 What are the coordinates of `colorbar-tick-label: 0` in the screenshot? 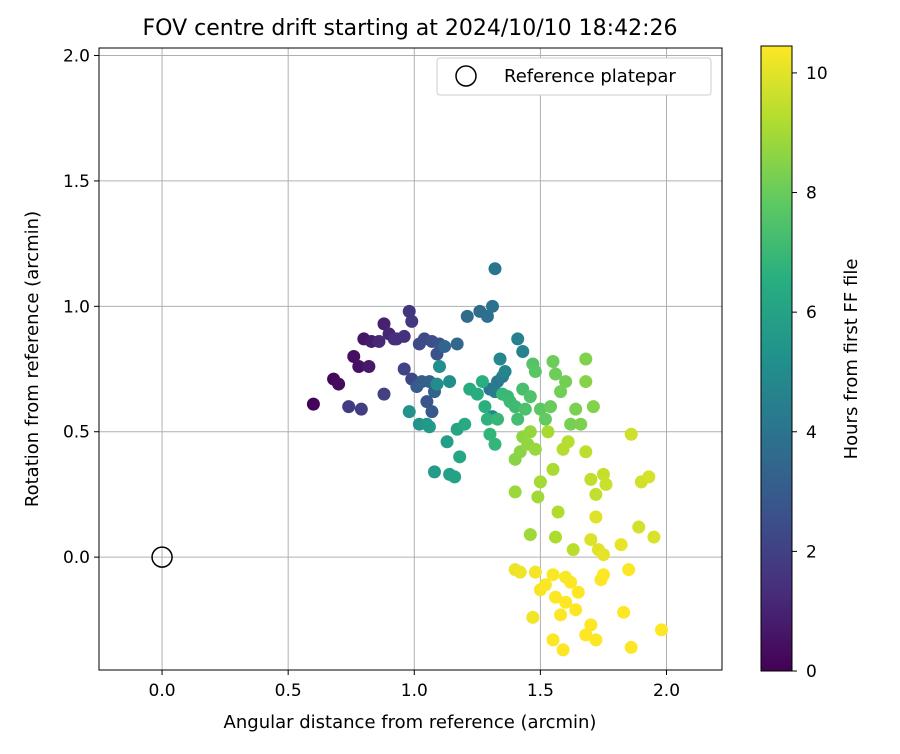 It's located at (811, 672).